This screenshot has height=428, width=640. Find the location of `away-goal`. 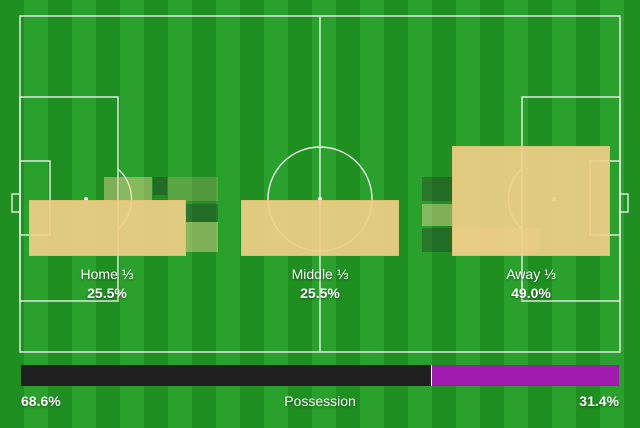

away-goal is located at coordinates (624, 203).